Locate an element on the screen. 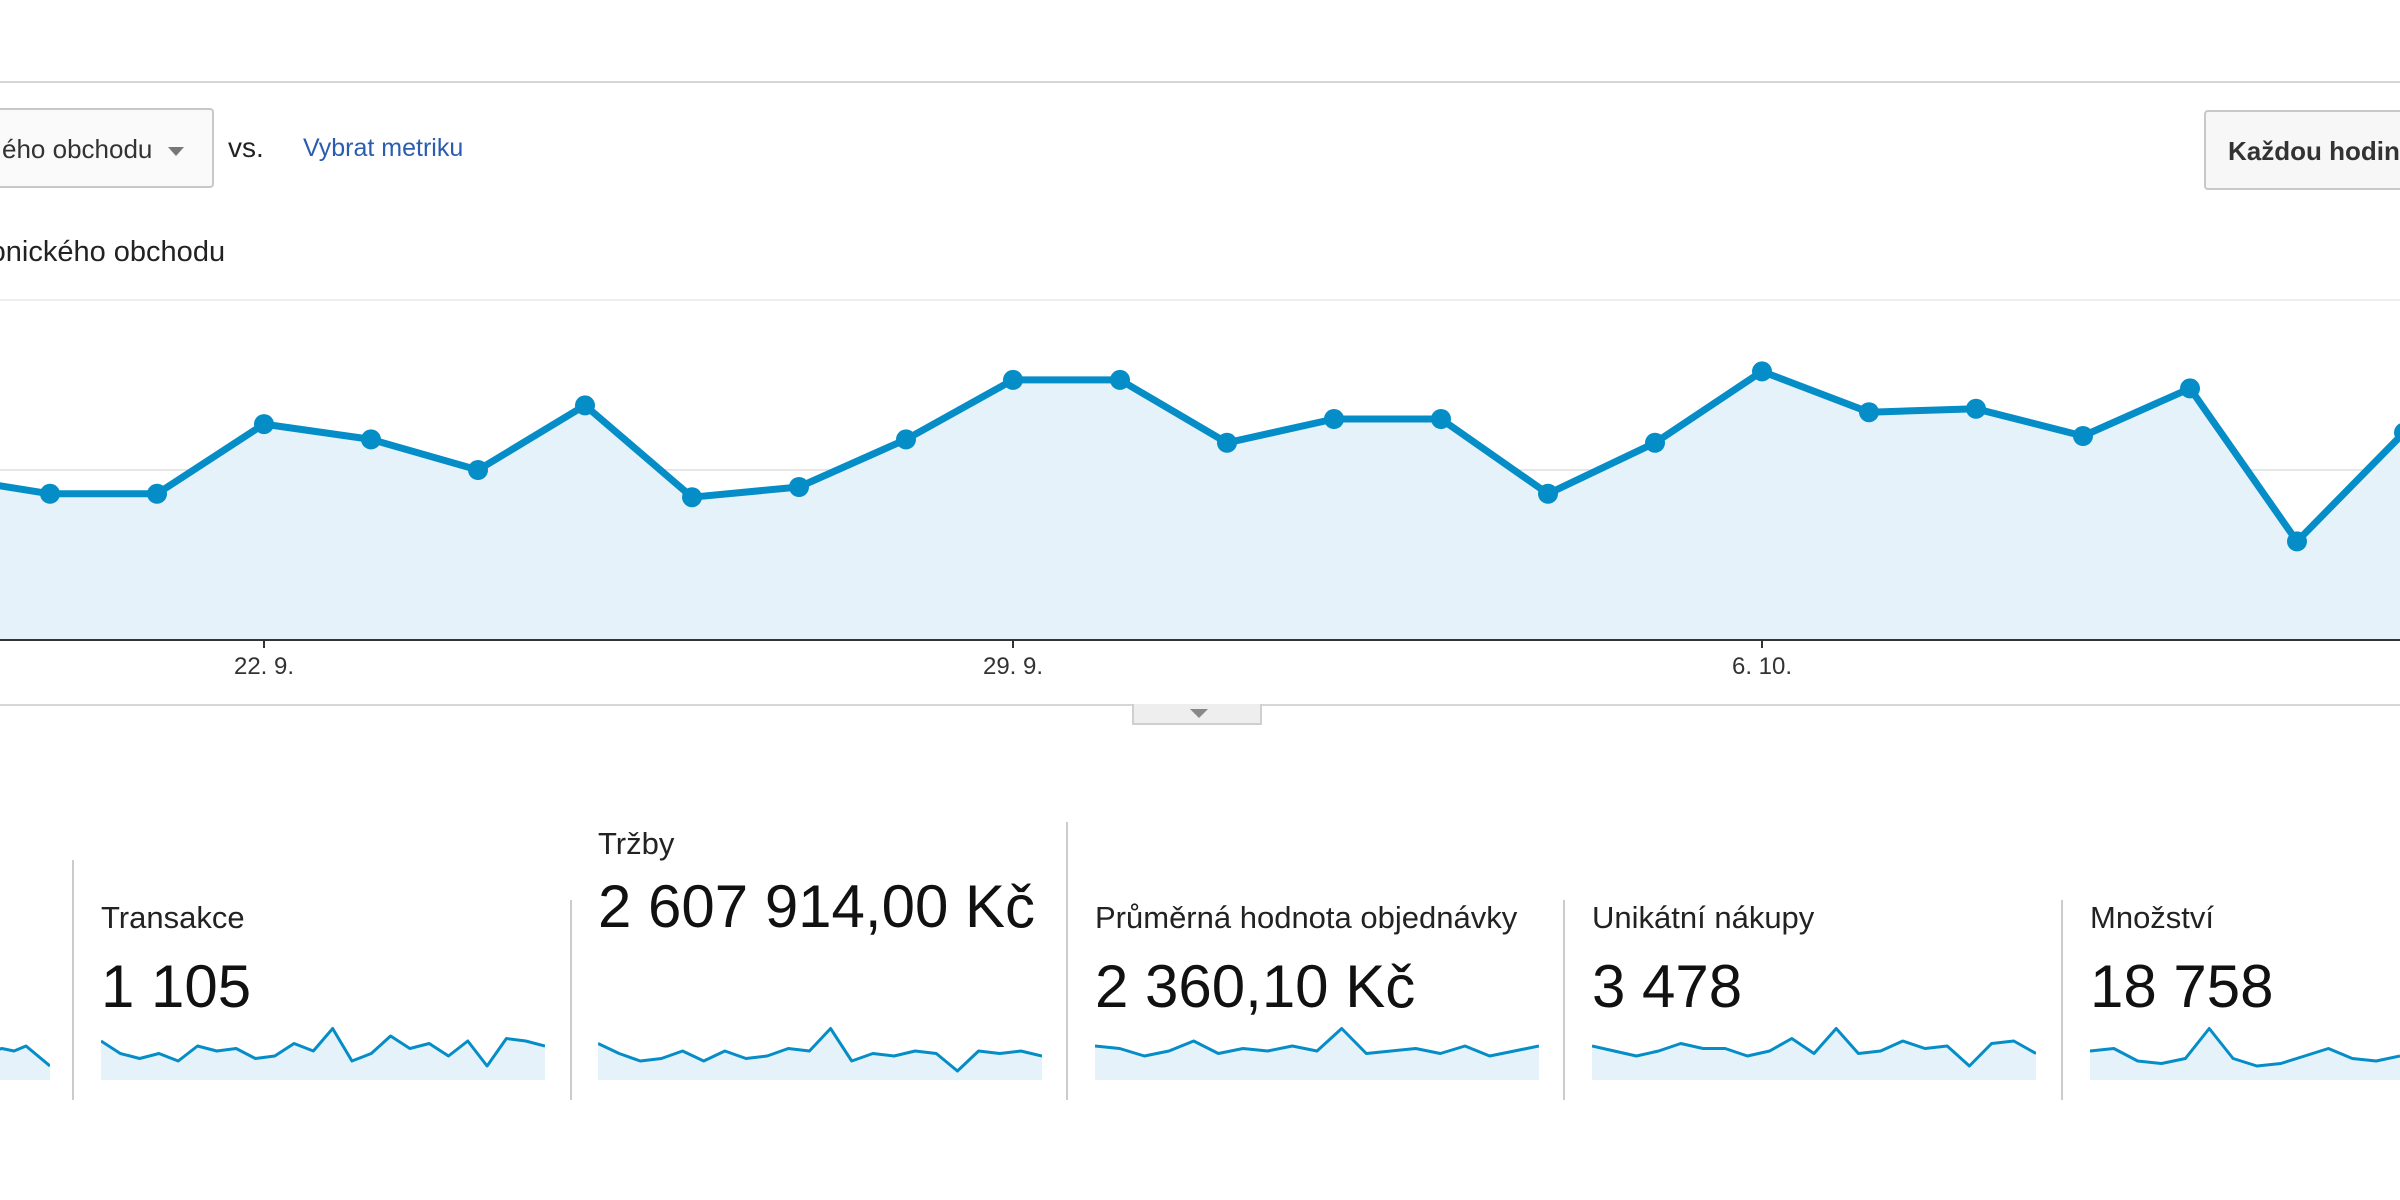  metric-tile-trzby: Tržby 2 607 914,00 Kč is located at coordinates (820, 951).